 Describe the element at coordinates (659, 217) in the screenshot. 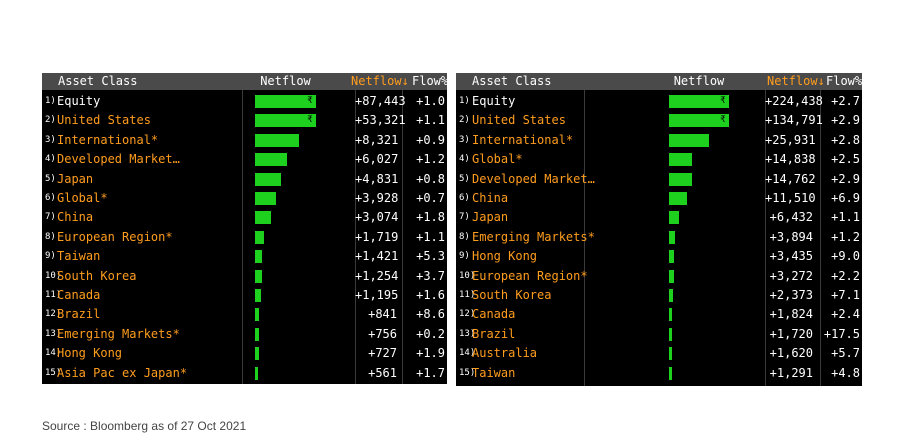

I see `table-row: 7) Japan +6,432 +1.1` at that location.